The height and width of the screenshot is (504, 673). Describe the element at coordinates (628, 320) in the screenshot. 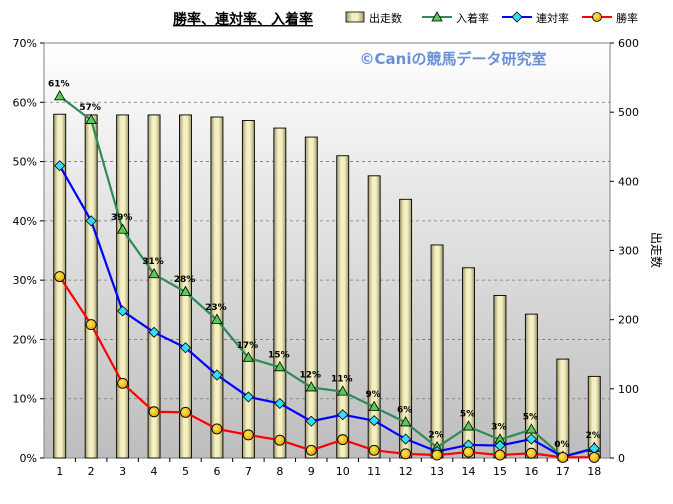

I see `right-tick-label: 200` at that location.